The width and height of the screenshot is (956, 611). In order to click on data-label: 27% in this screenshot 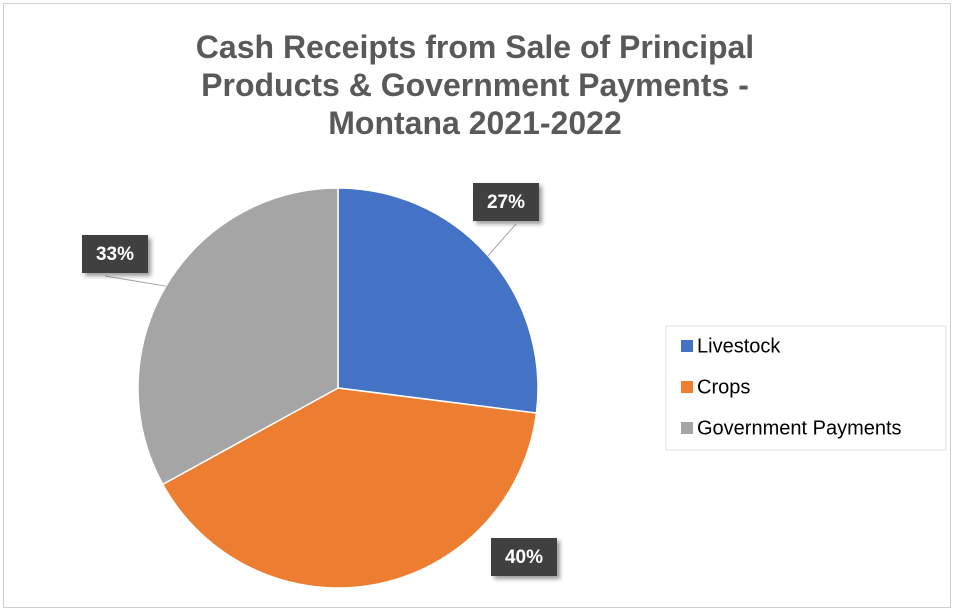, I will do `click(506, 202)`.